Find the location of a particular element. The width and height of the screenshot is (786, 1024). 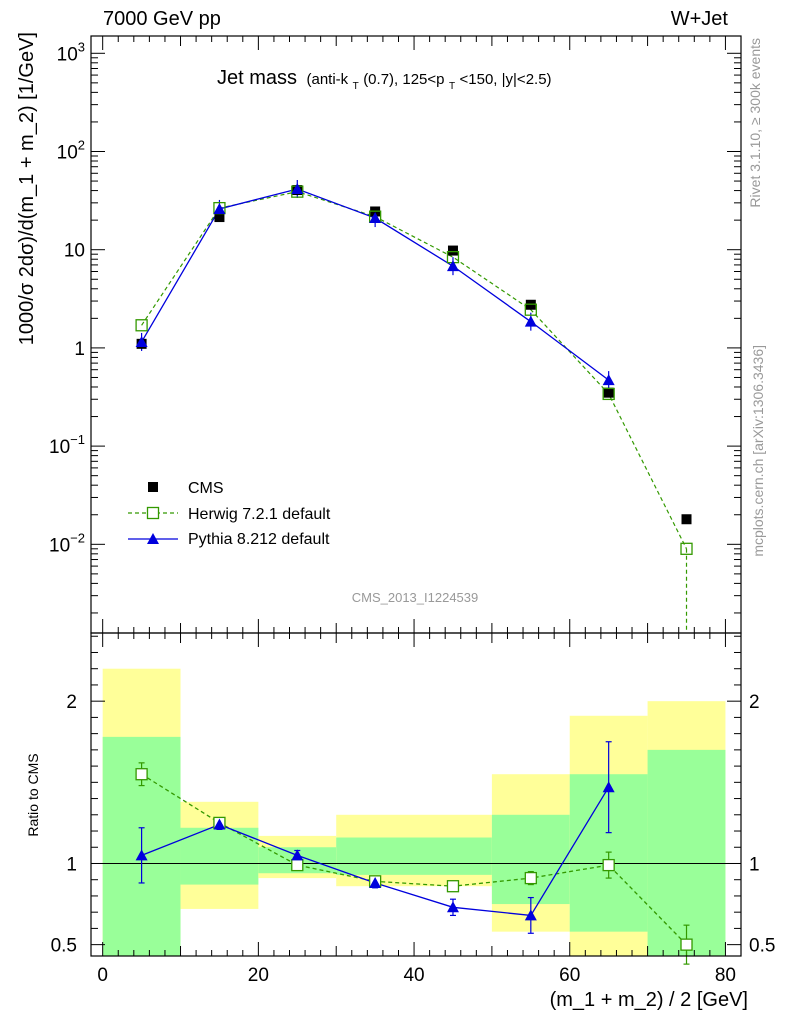

ratio-y-tick-label-left: 1 is located at coordinates (71, 864).